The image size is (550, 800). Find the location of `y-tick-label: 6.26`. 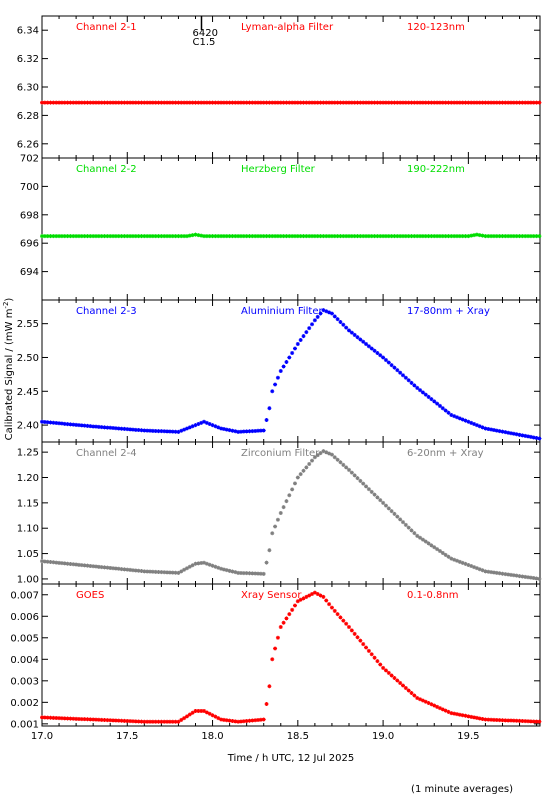

y-tick-label: 6.26 is located at coordinates (28, 144).